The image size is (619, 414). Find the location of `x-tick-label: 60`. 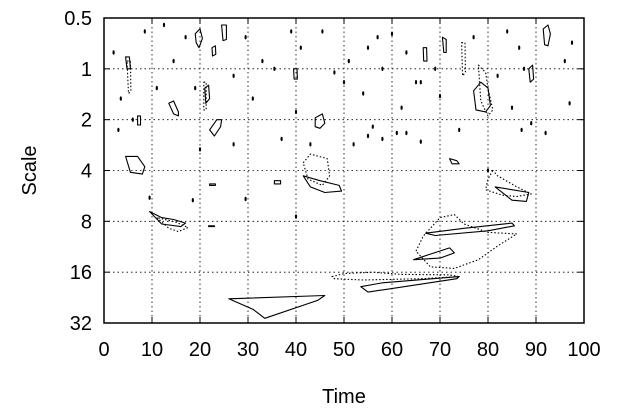

x-tick-label: 60 is located at coordinates (392, 350).